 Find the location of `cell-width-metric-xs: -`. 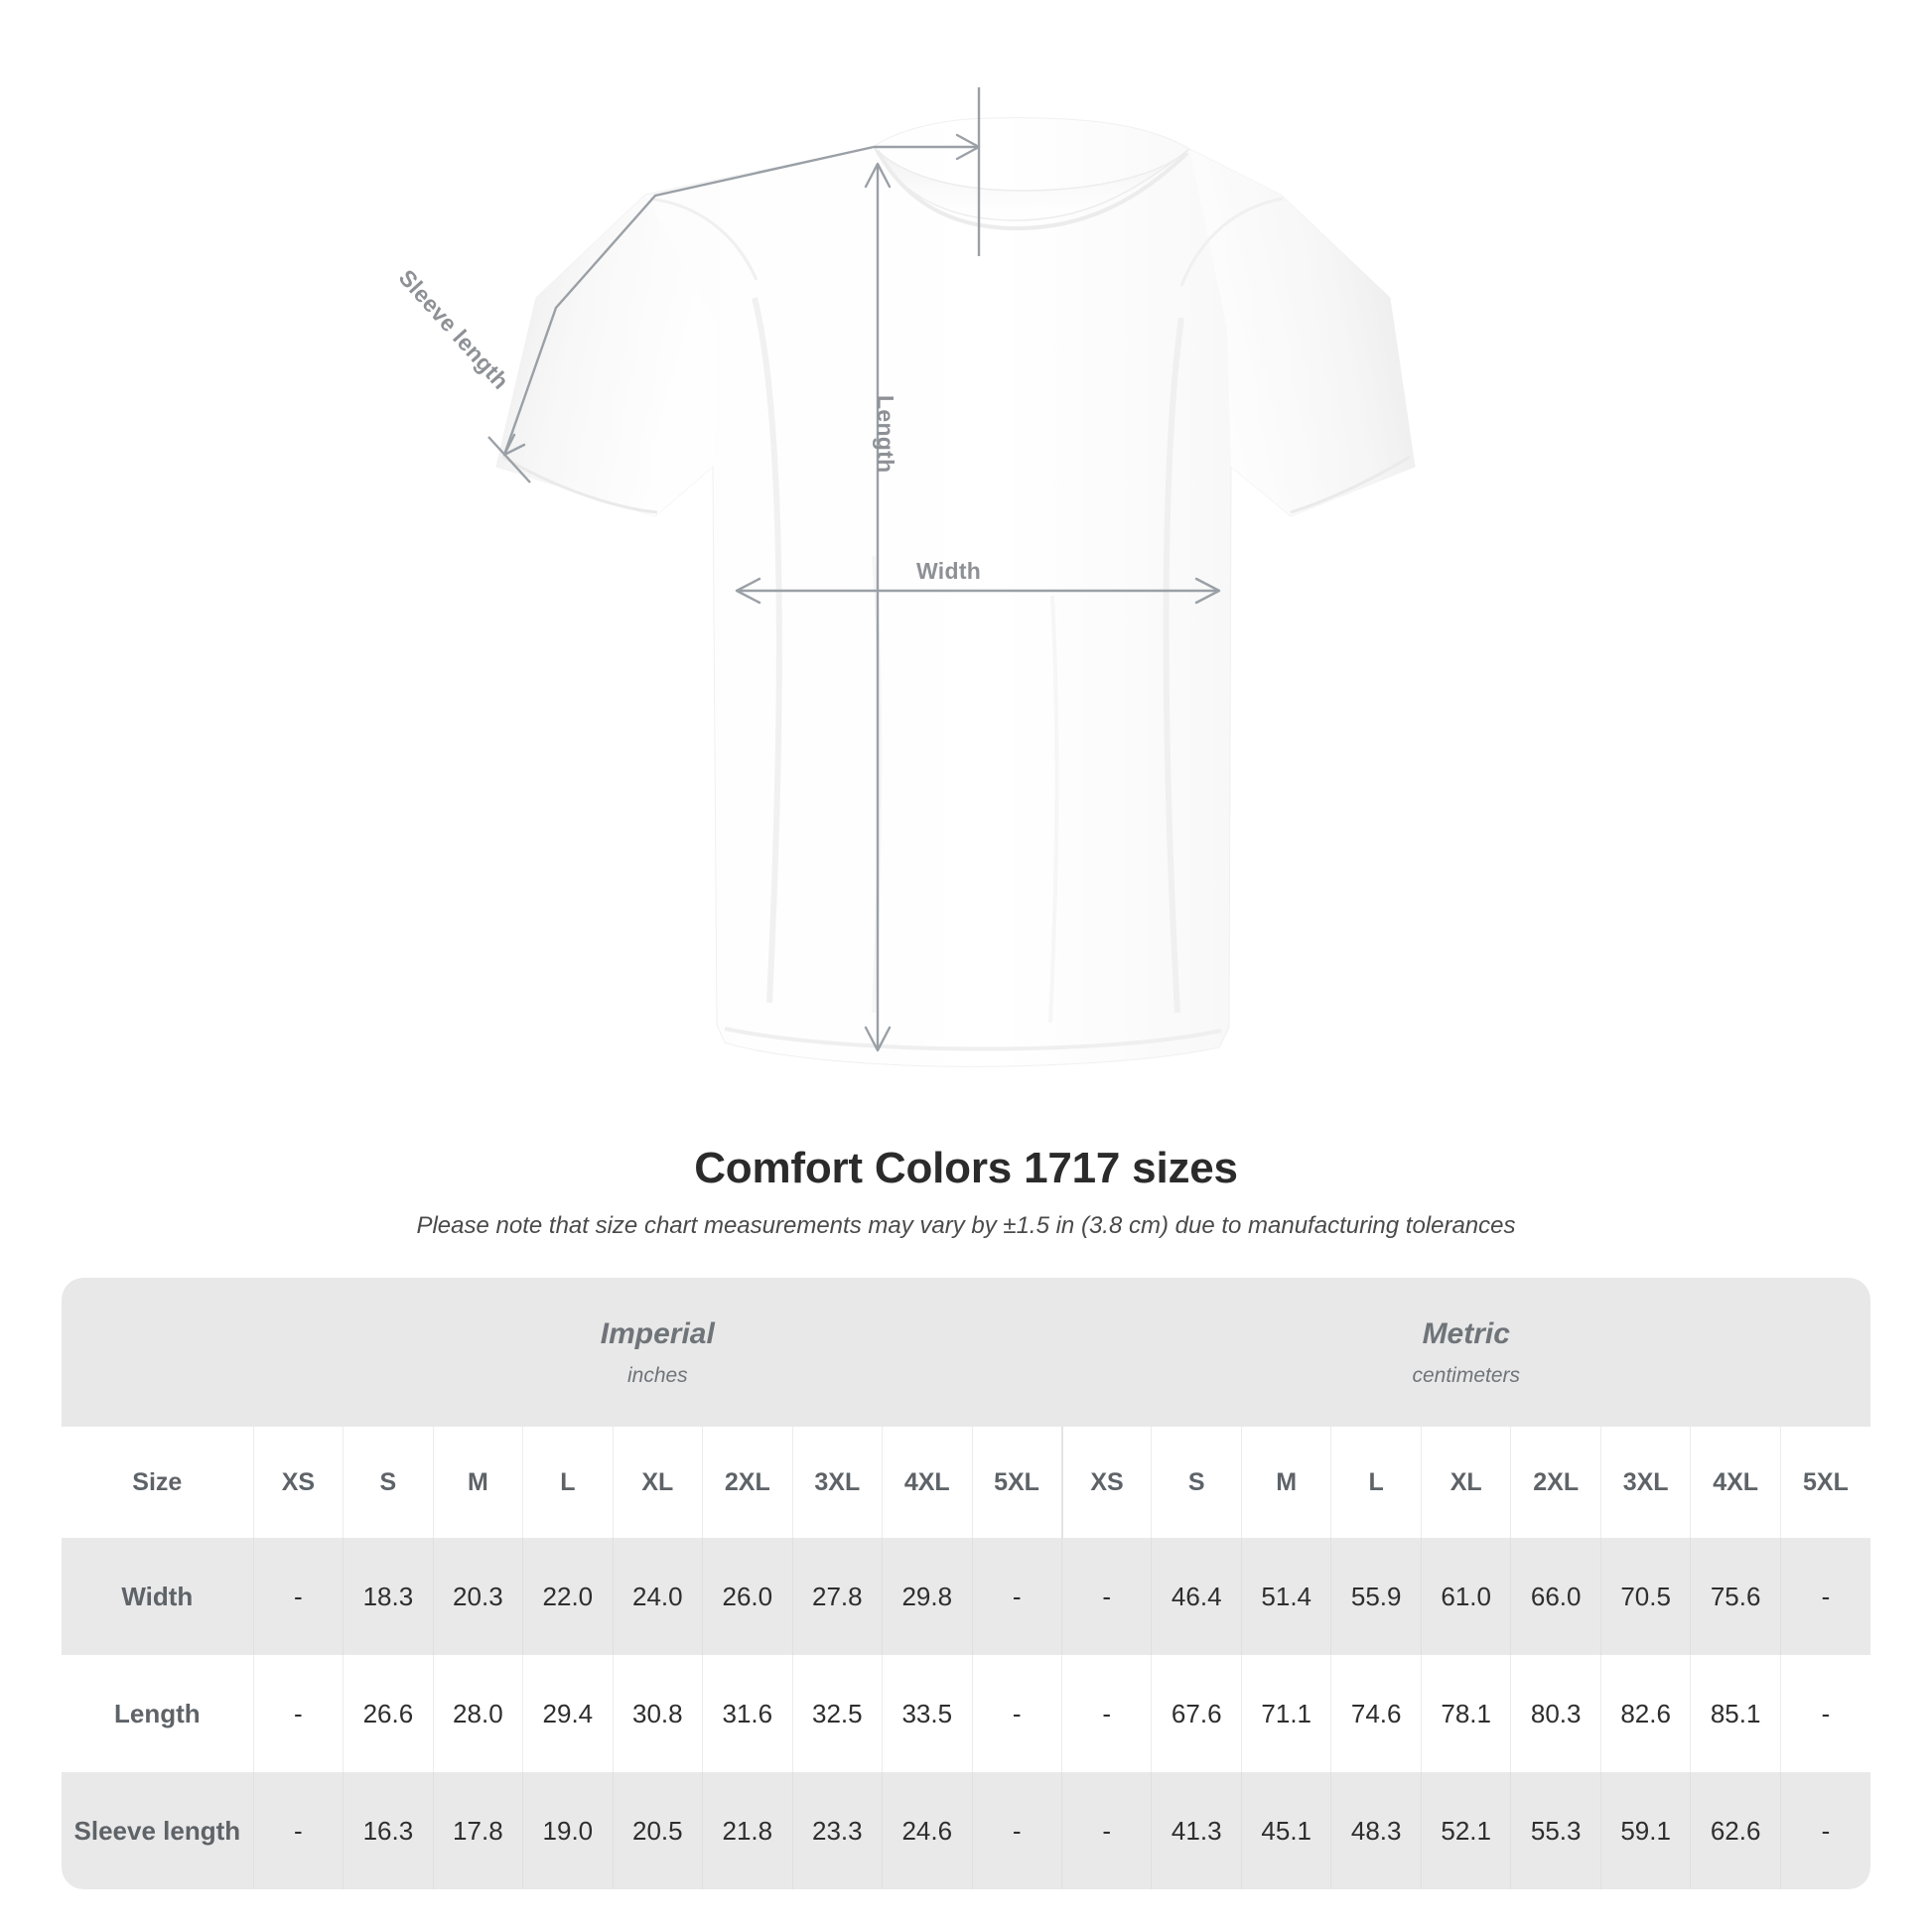

cell-width-metric-xs: - is located at coordinates (1106, 1597).